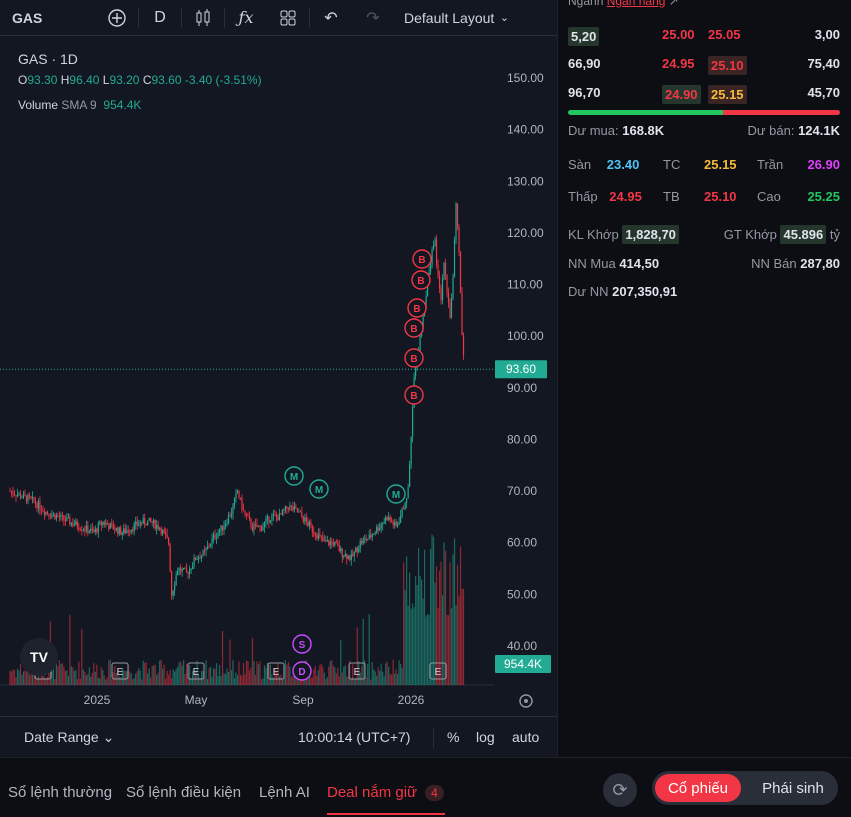  I want to click on bid-price: 24.95, so click(678, 63).